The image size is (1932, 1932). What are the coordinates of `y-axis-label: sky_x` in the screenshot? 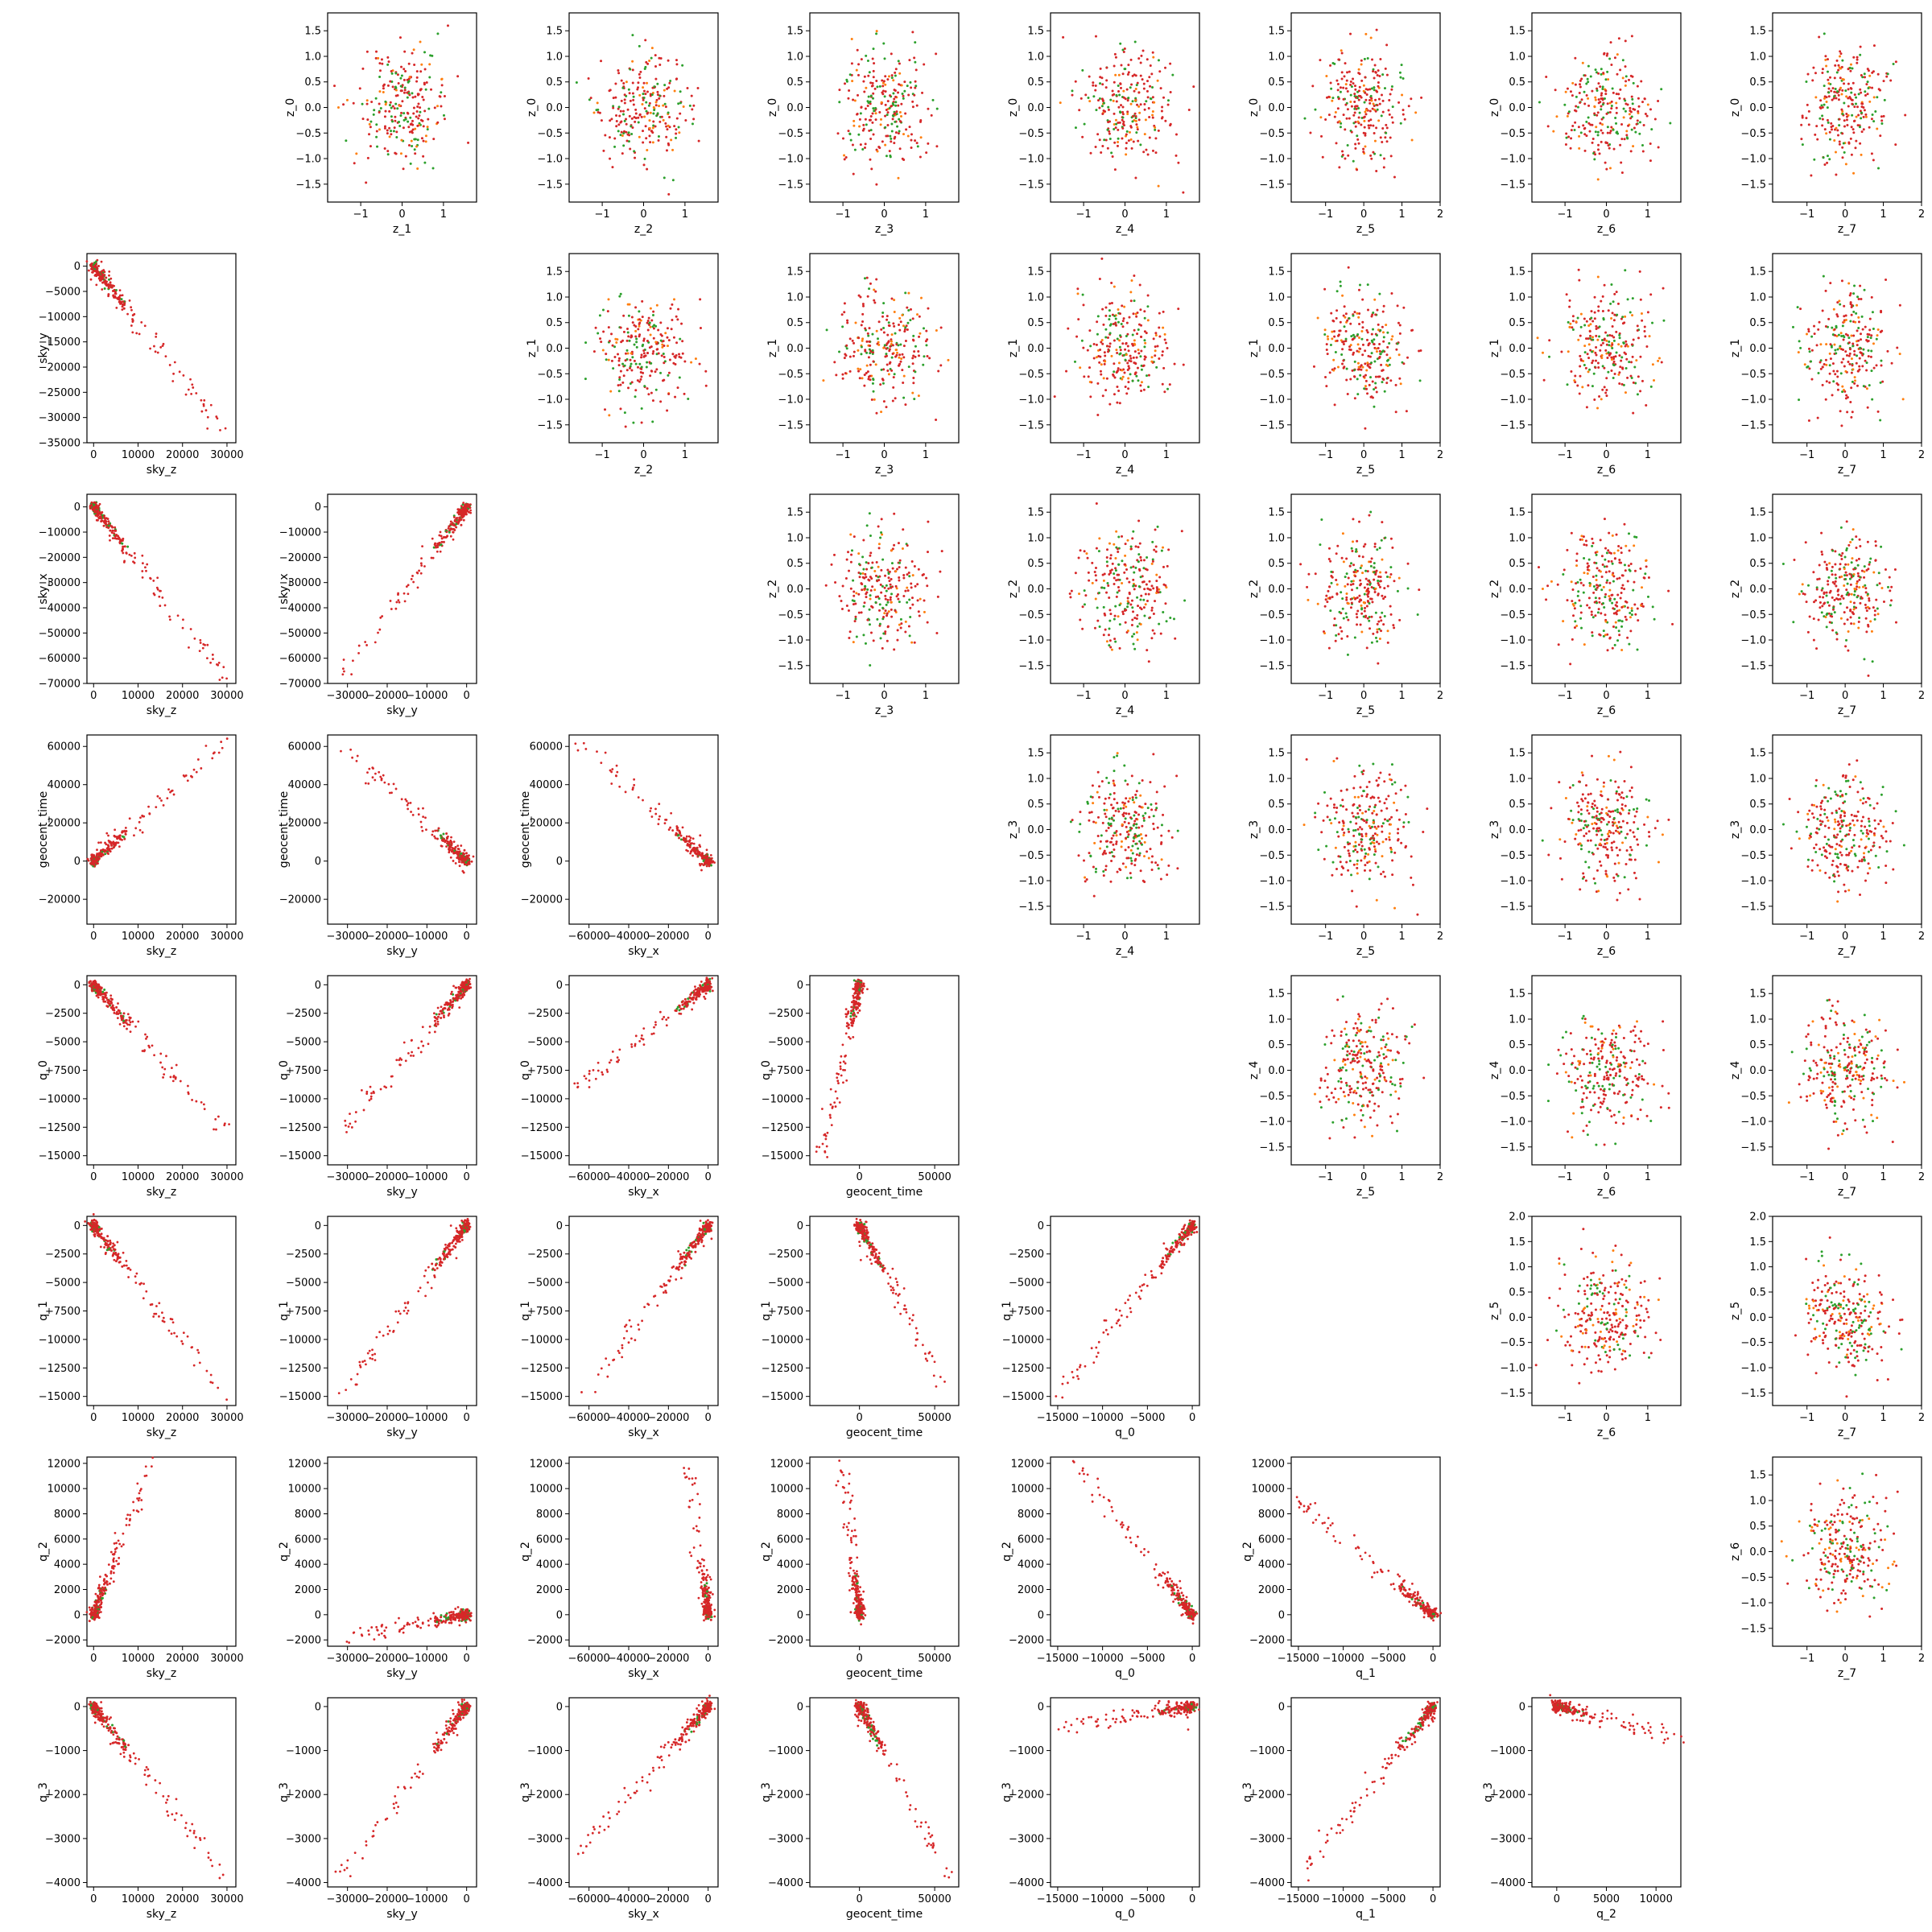 It's located at (43, 588).